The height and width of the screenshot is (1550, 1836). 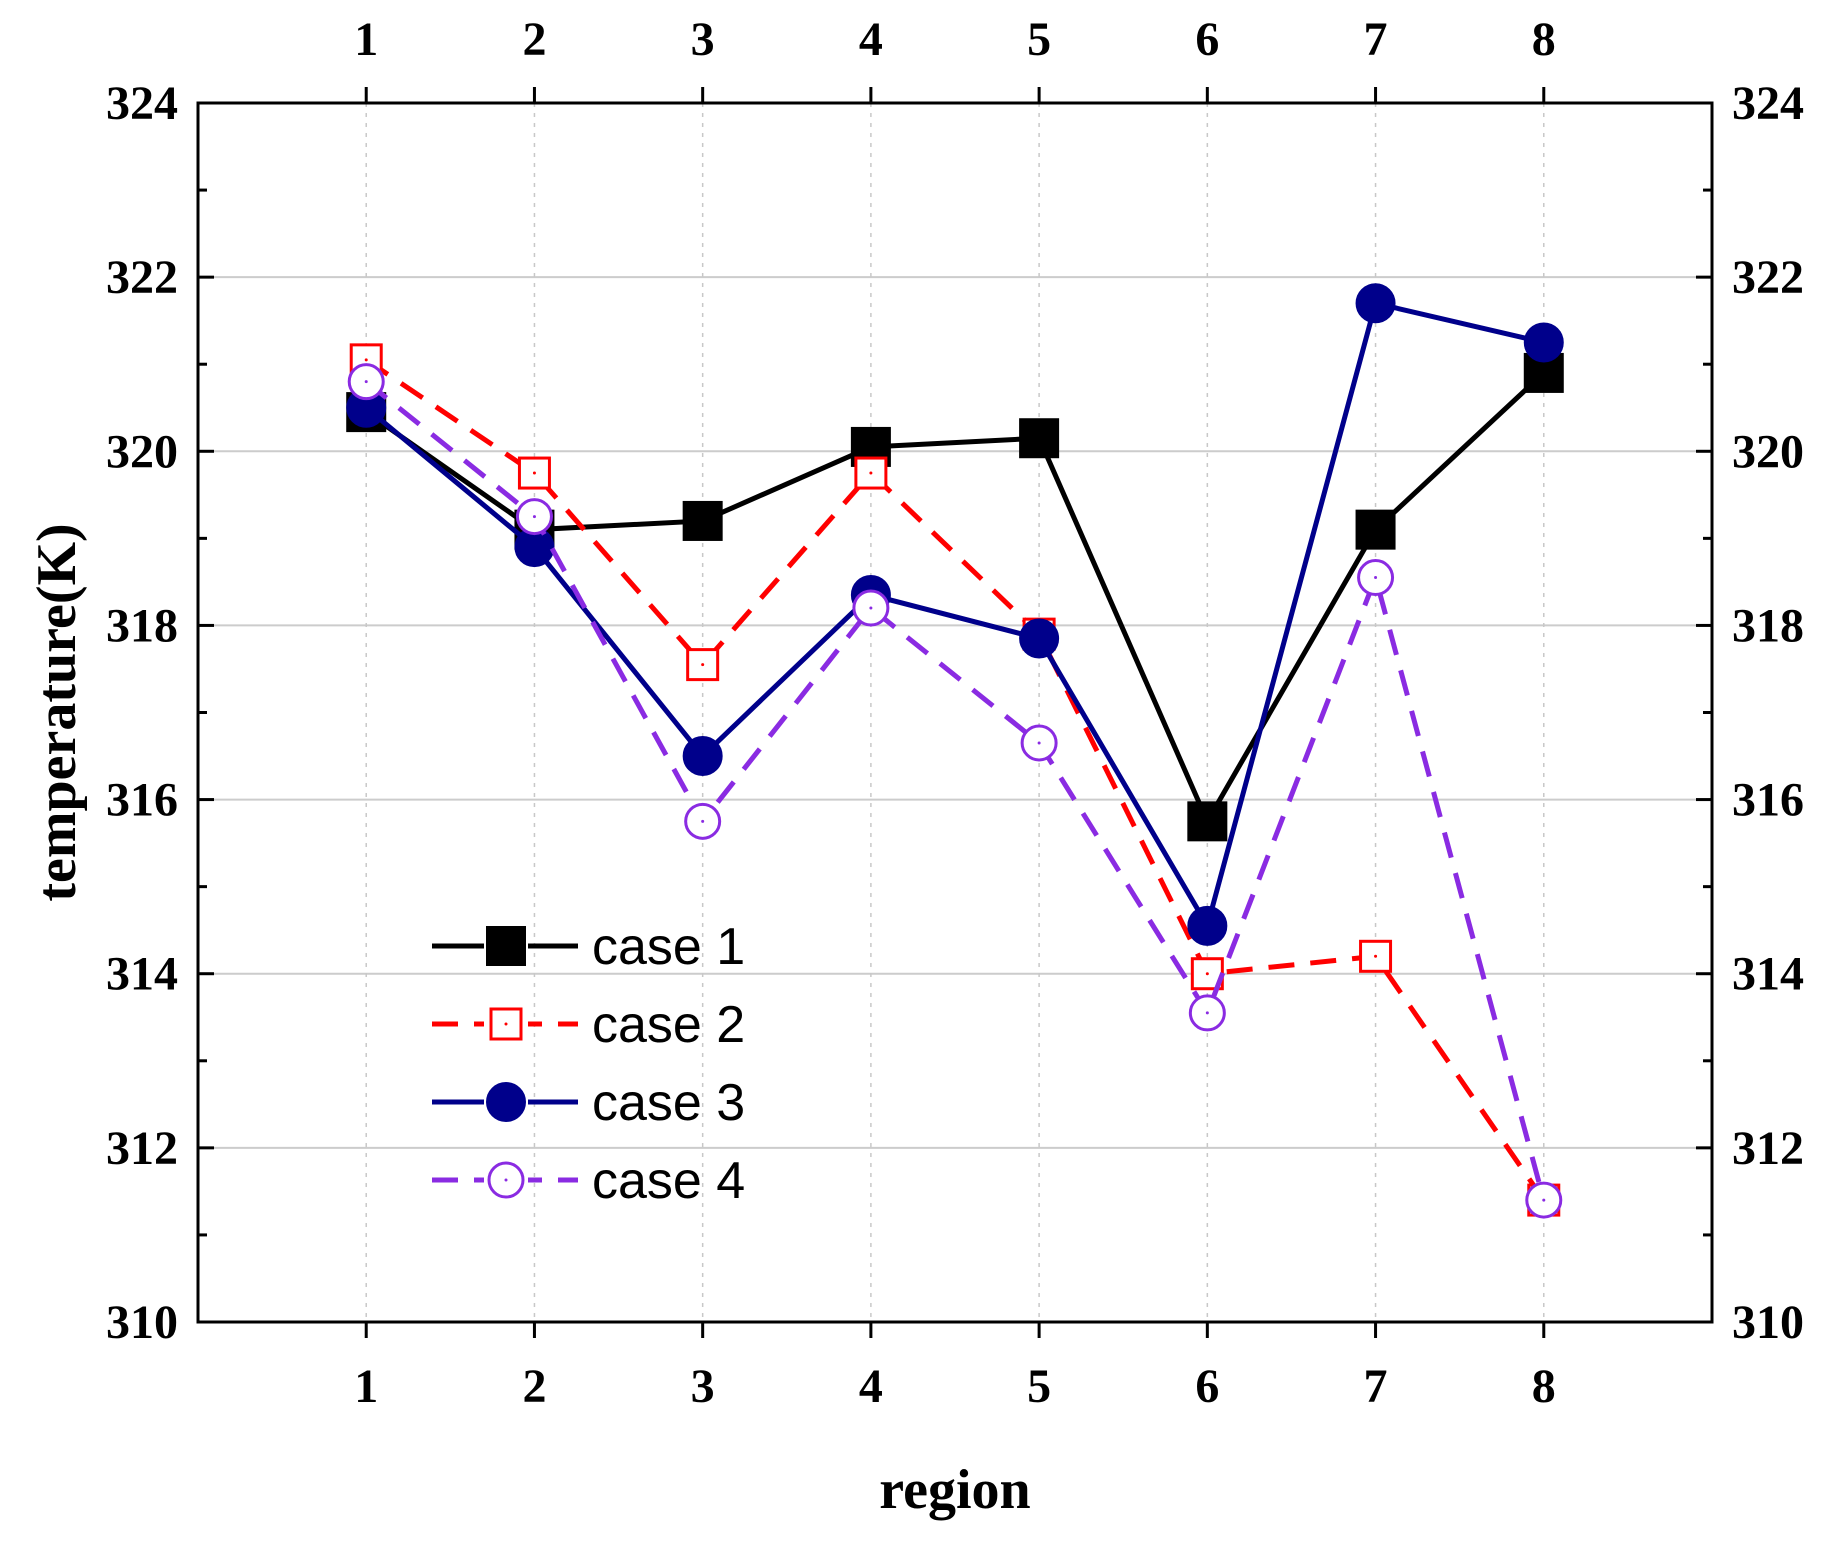 What do you see at coordinates (668, 1103) in the screenshot?
I see `legend-label: case 3` at bounding box center [668, 1103].